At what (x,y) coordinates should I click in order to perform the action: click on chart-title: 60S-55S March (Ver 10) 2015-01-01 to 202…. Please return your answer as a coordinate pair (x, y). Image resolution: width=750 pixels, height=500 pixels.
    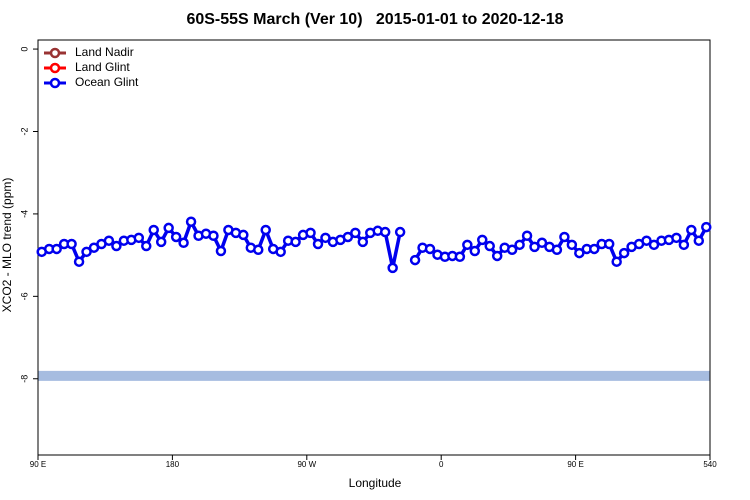
    Looking at the image, I should click on (374, 19).